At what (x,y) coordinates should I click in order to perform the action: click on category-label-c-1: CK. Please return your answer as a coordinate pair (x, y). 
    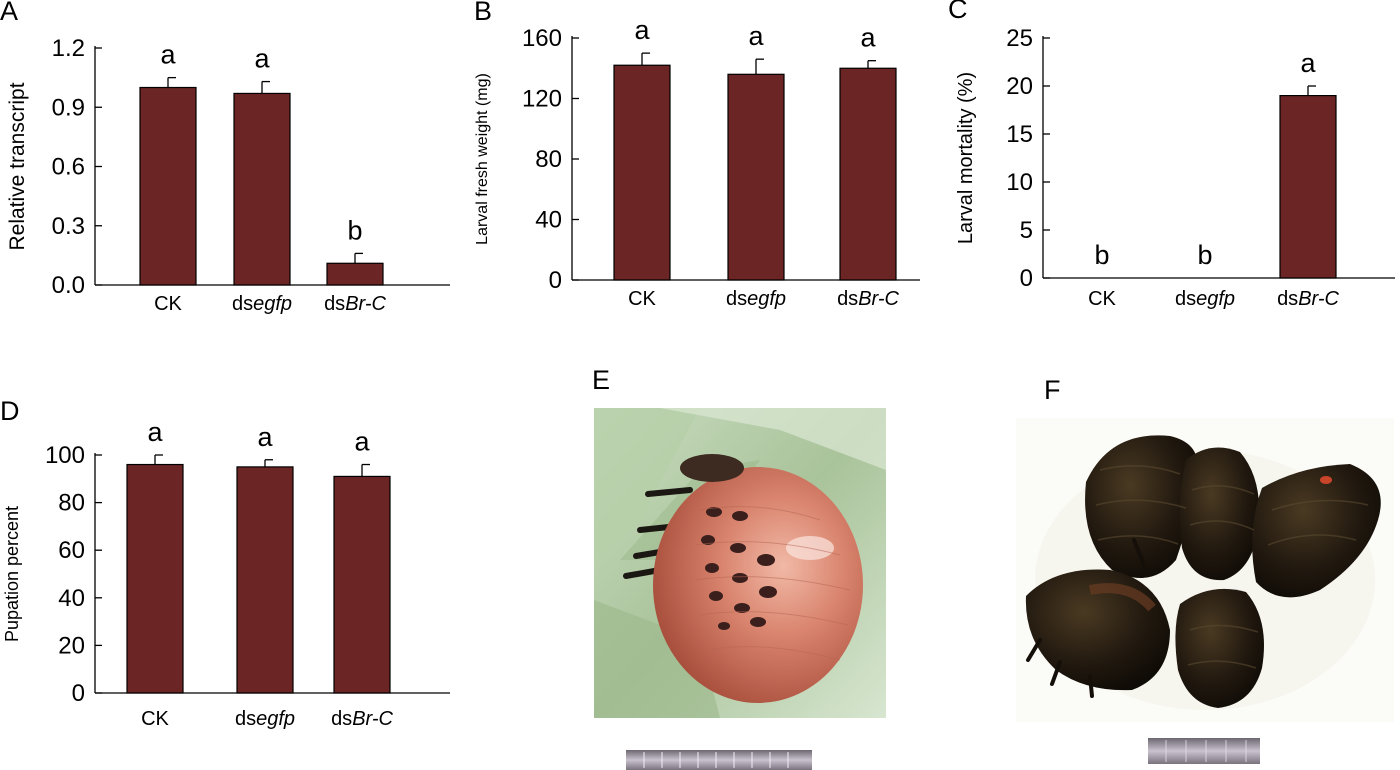
    Looking at the image, I should click on (1102, 299).